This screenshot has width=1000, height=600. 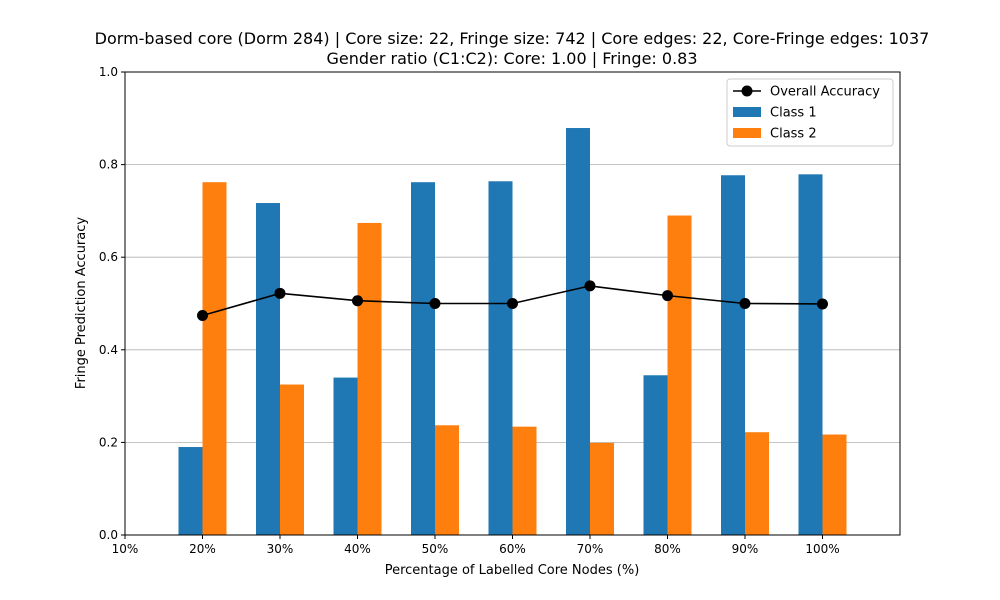 What do you see at coordinates (435, 549) in the screenshot?
I see `x-tick-label: 50%` at bounding box center [435, 549].